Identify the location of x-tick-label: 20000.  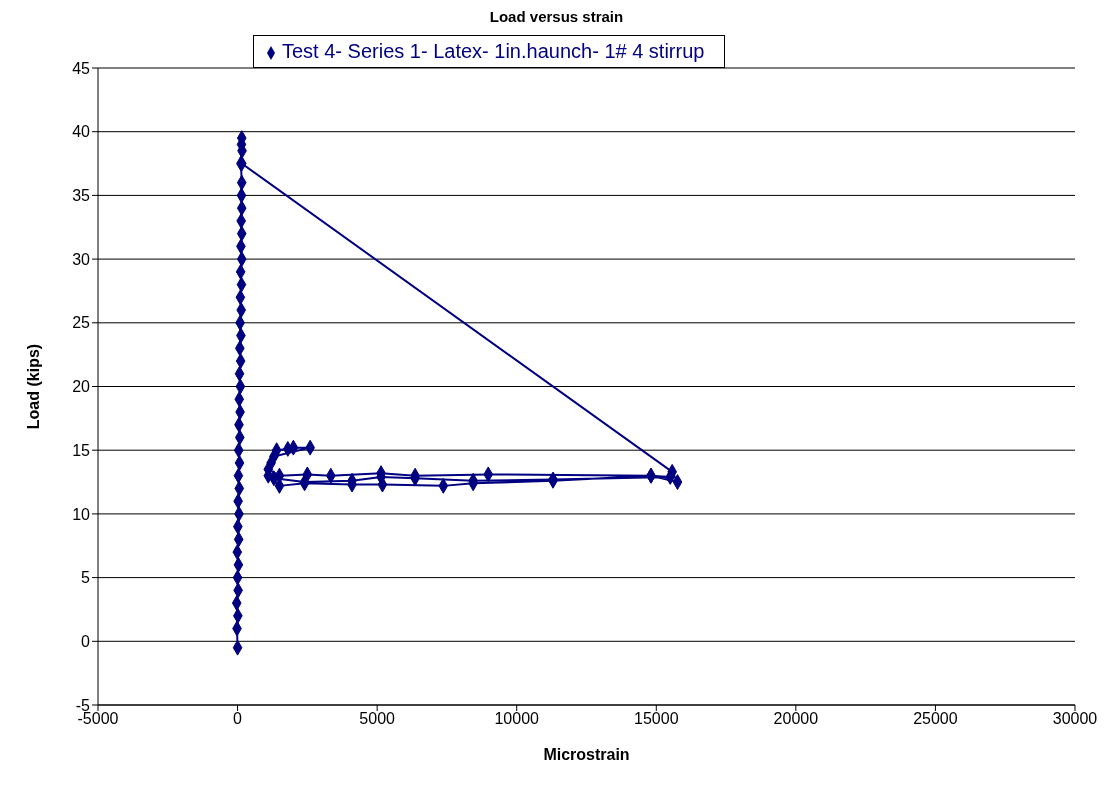
(796, 719).